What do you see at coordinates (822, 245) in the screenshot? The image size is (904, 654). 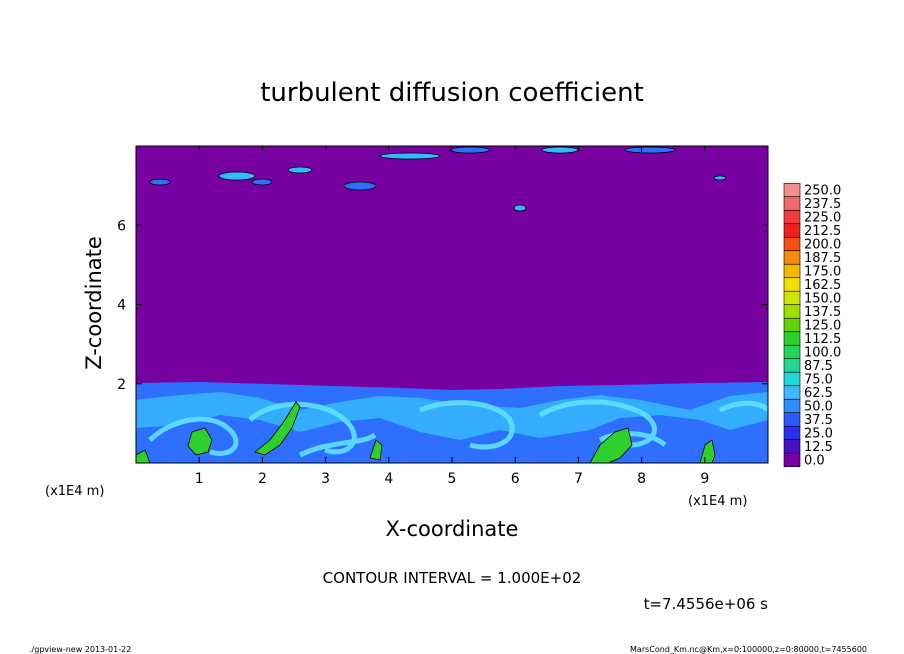 I see `colorbar-label: 200.0` at bounding box center [822, 245].